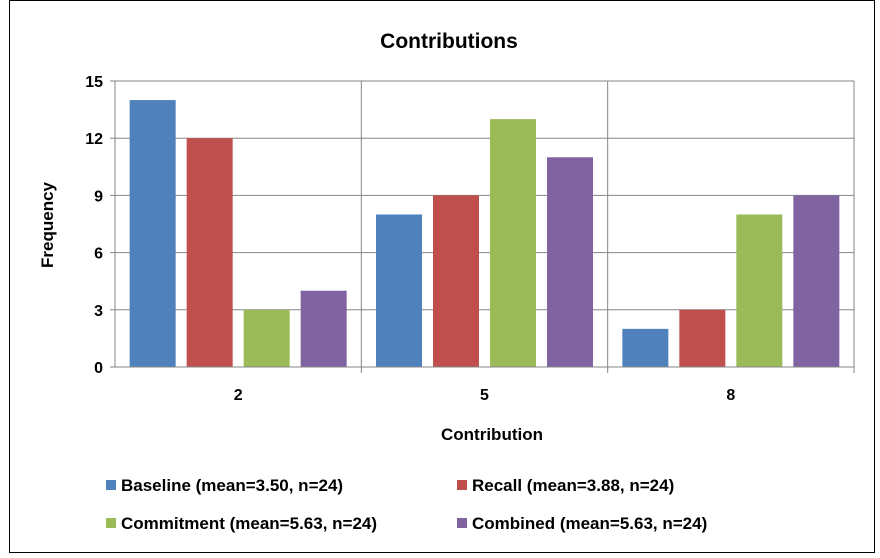 This screenshot has width=880, height=558. What do you see at coordinates (238, 395) in the screenshot?
I see `x-tick-label: 2` at bounding box center [238, 395].